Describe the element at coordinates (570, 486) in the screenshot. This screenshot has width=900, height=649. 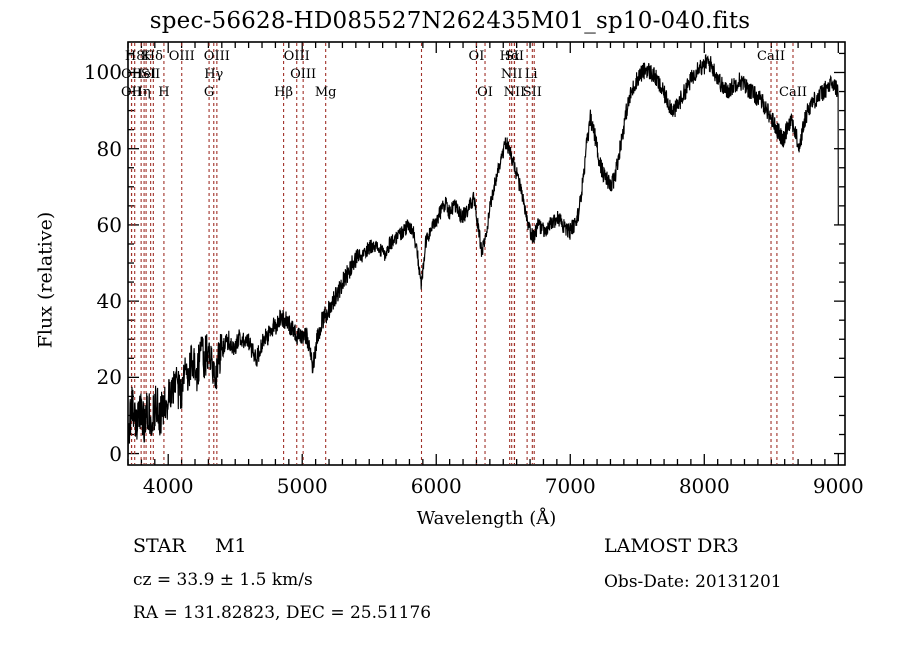
I see `x-tick-label: 7000` at that location.